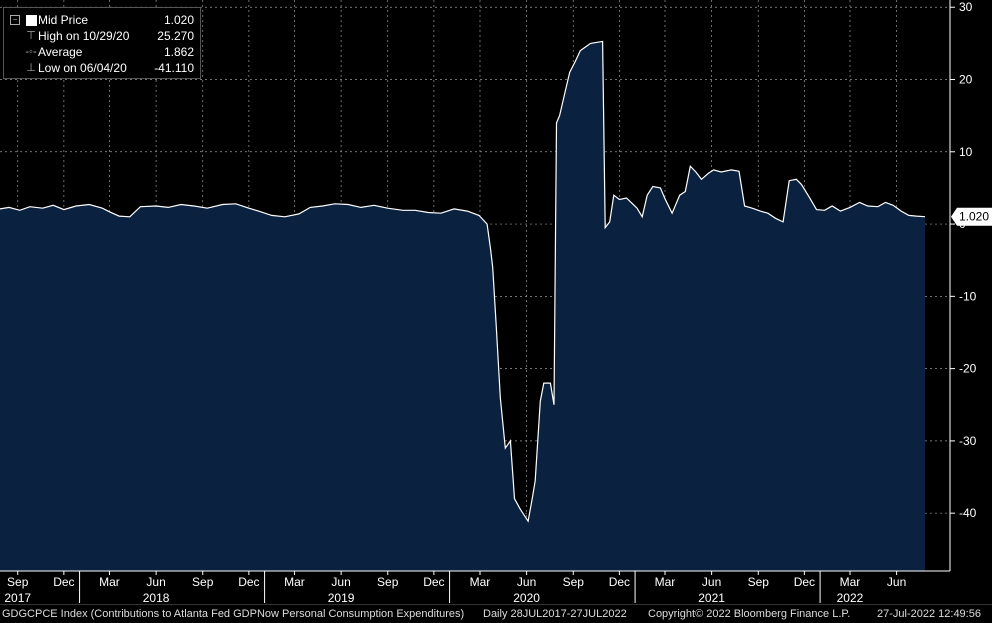  Describe the element at coordinates (103, 52) in the screenshot. I see `legend-row-average: -◦- Average 1.862` at that location.